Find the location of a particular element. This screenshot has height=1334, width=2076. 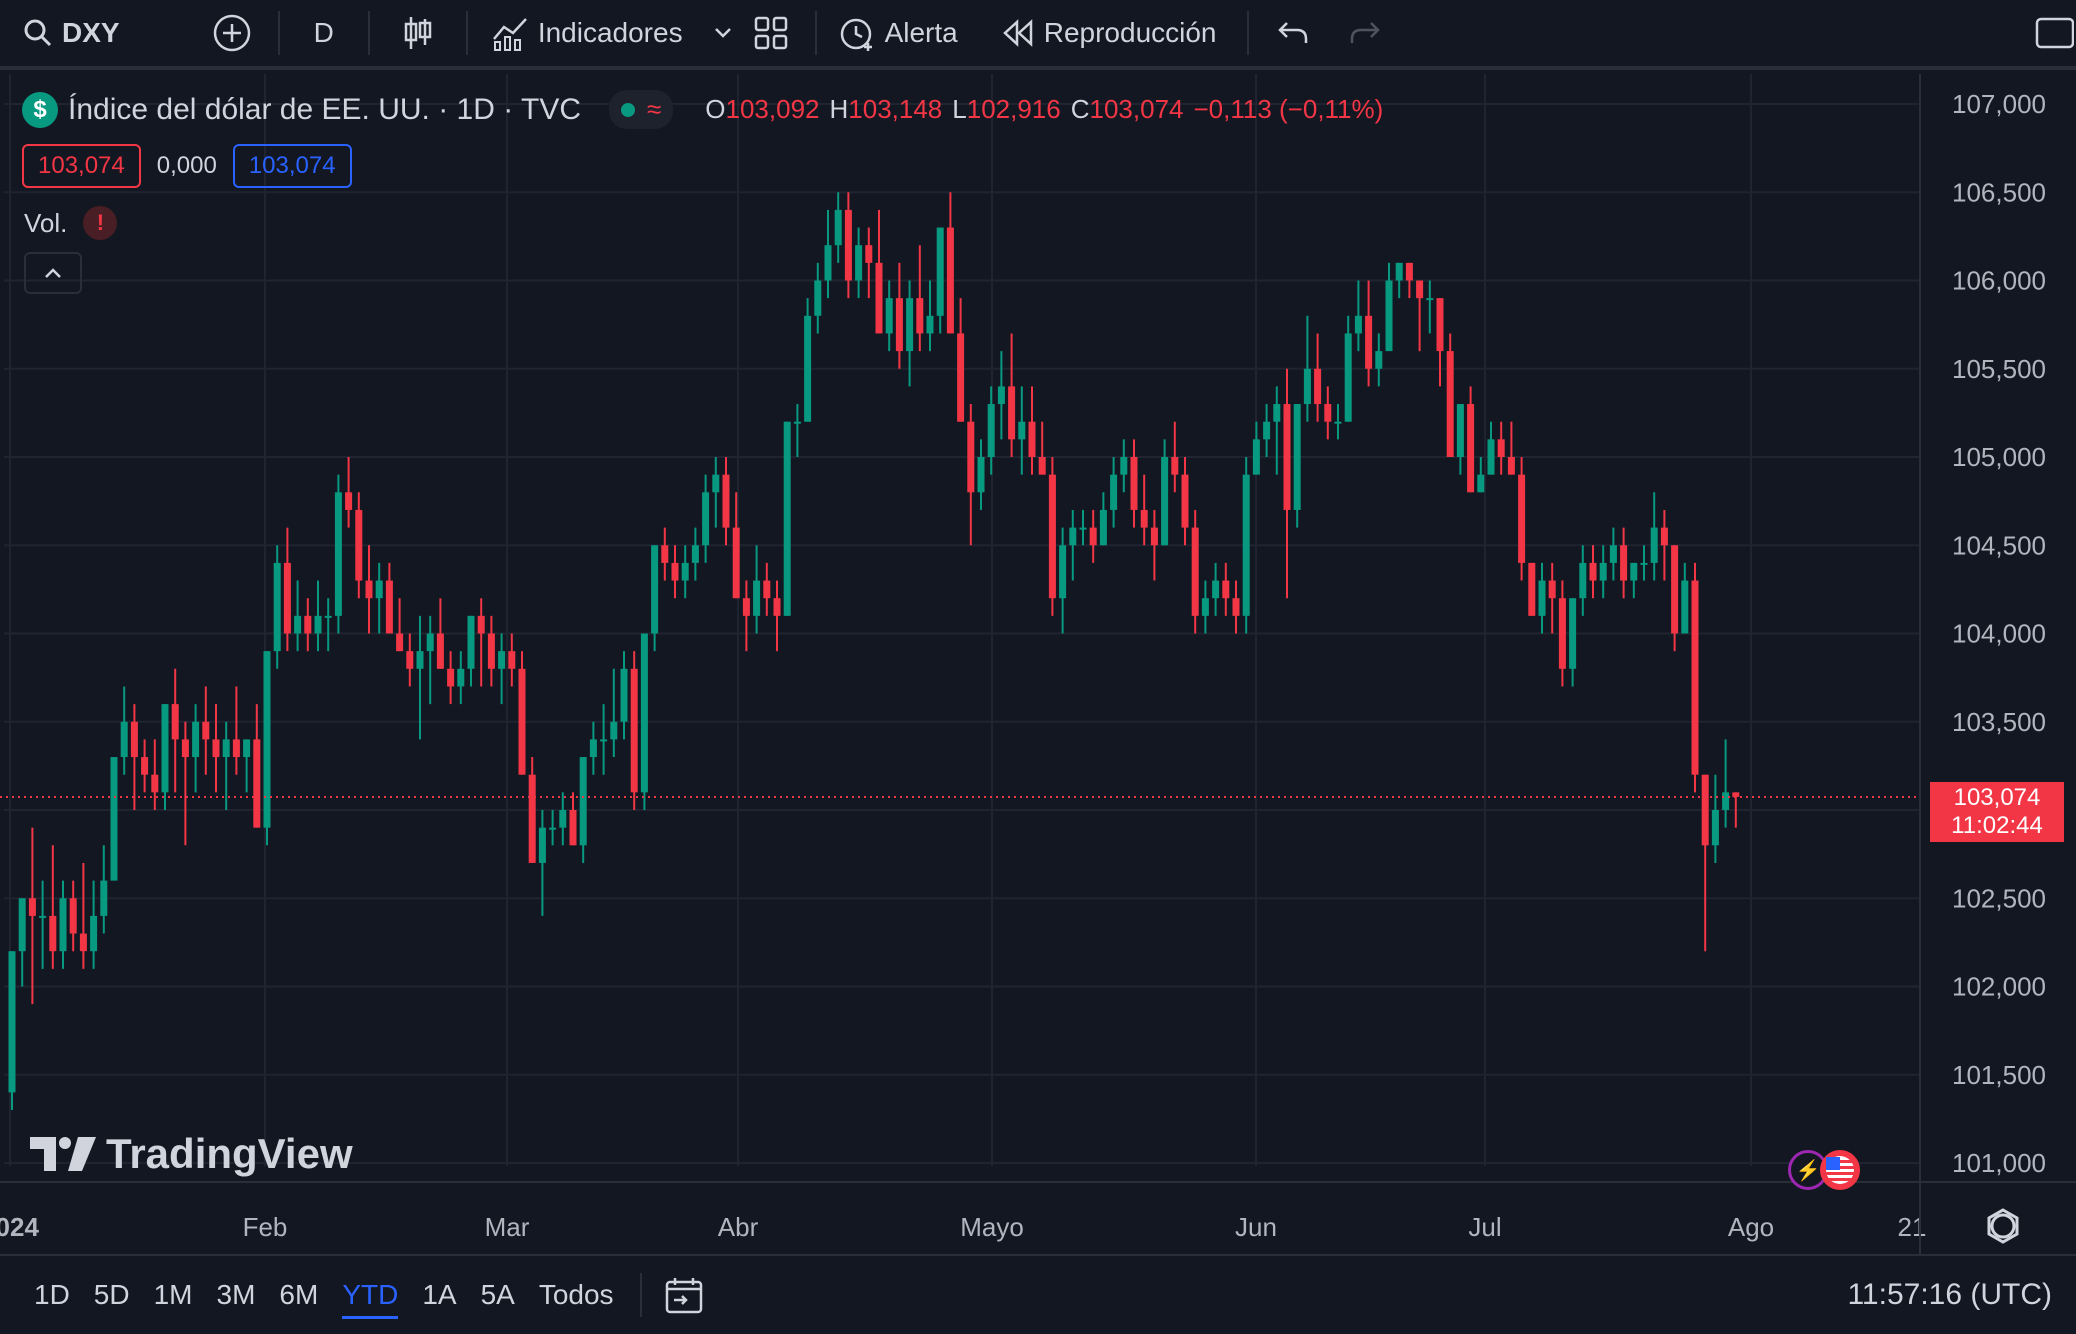

us-flag-event-icon is located at coordinates (1840, 1170).